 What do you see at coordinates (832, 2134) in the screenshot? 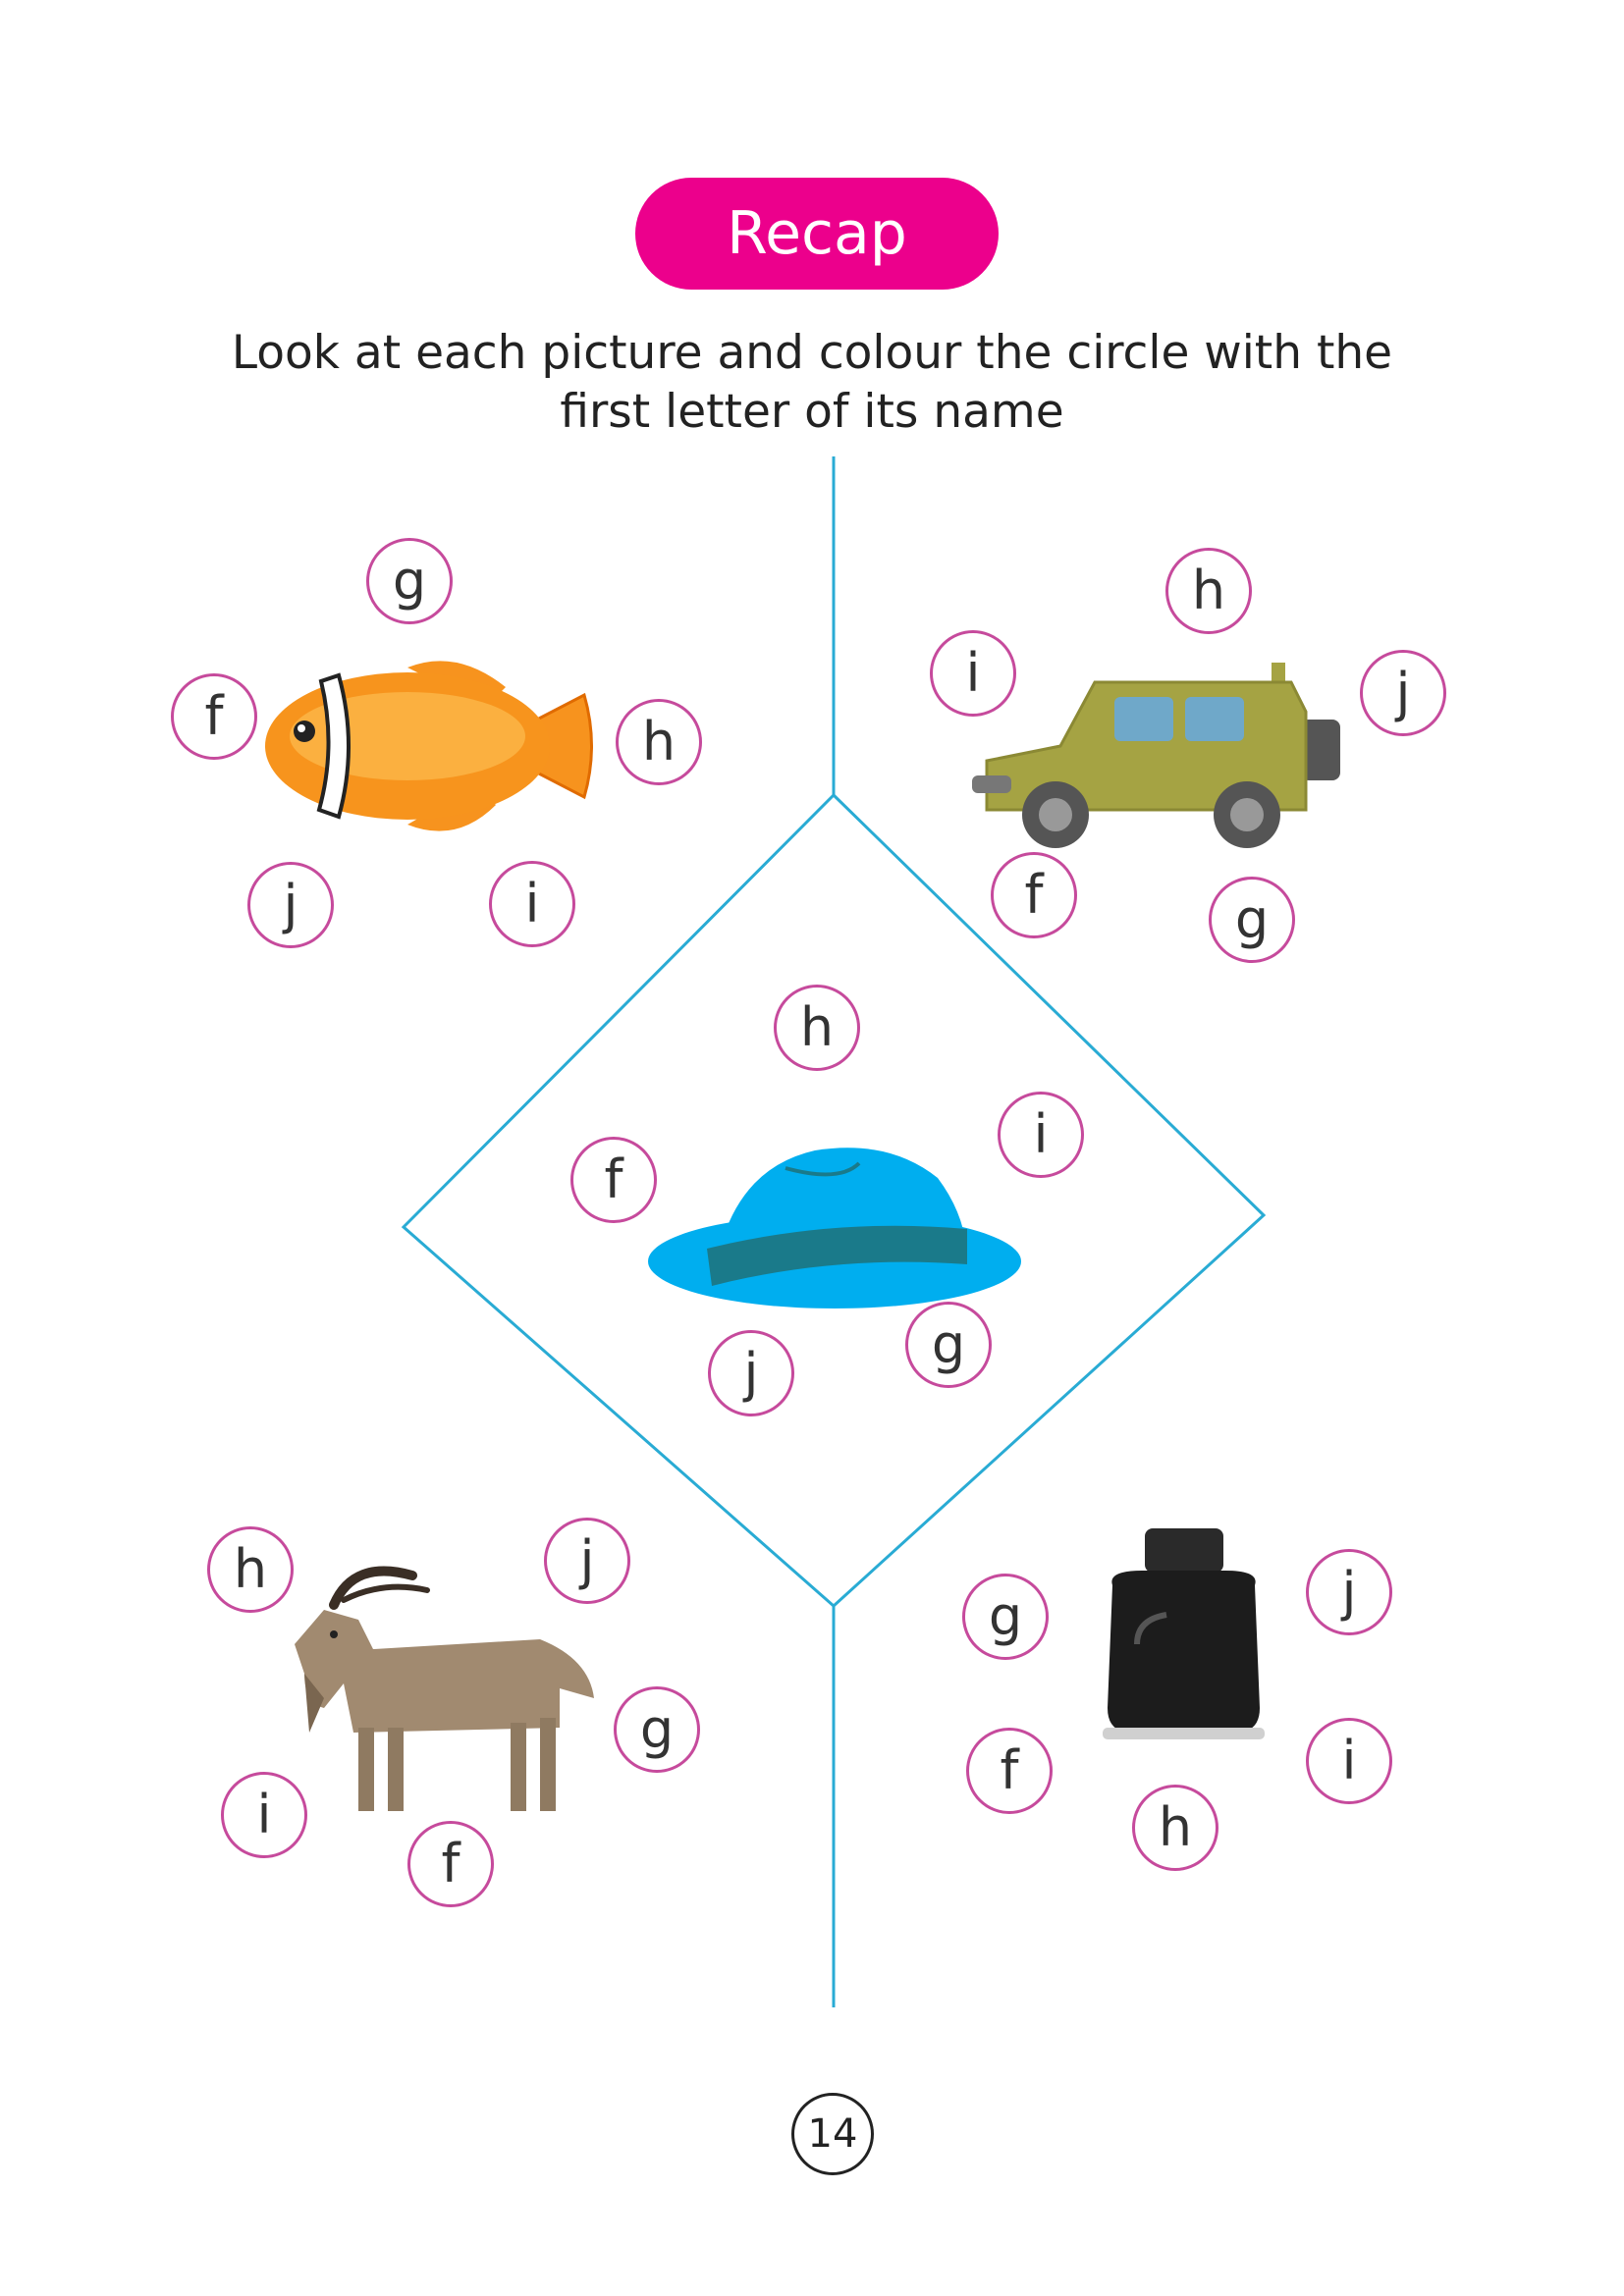
I see `page-number: 14` at bounding box center [832, 2134].